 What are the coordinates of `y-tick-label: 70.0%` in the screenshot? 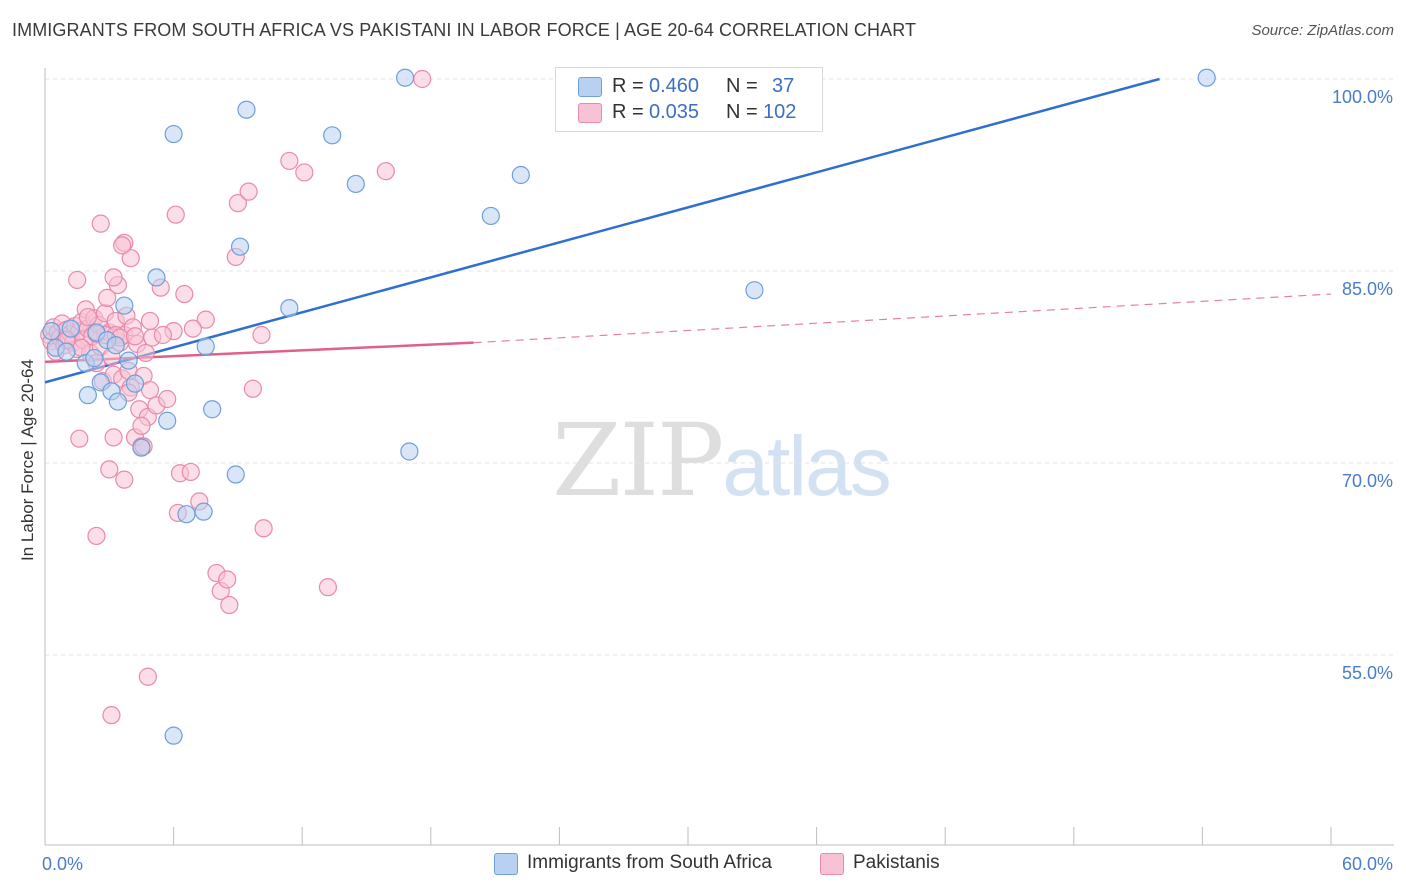 It's located at (1367, 481).